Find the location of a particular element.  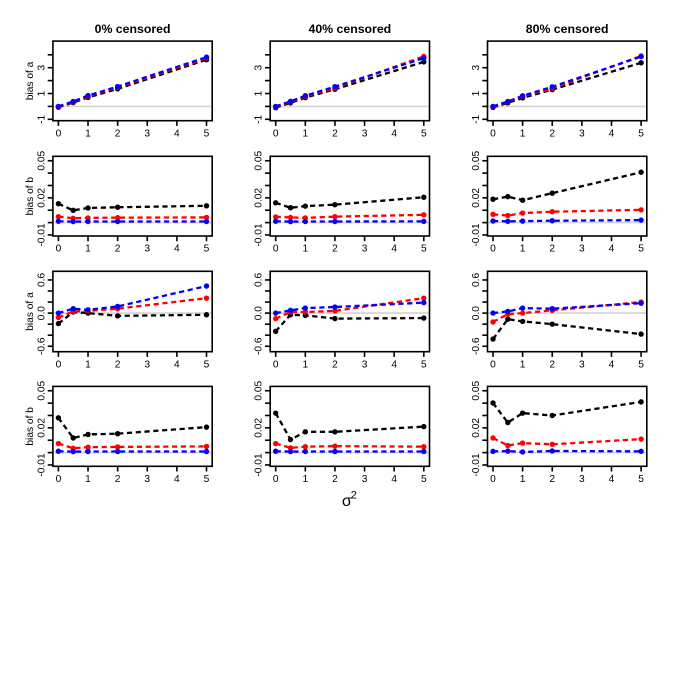

svg-text: 80% censored is located at coordinates (567, 29).